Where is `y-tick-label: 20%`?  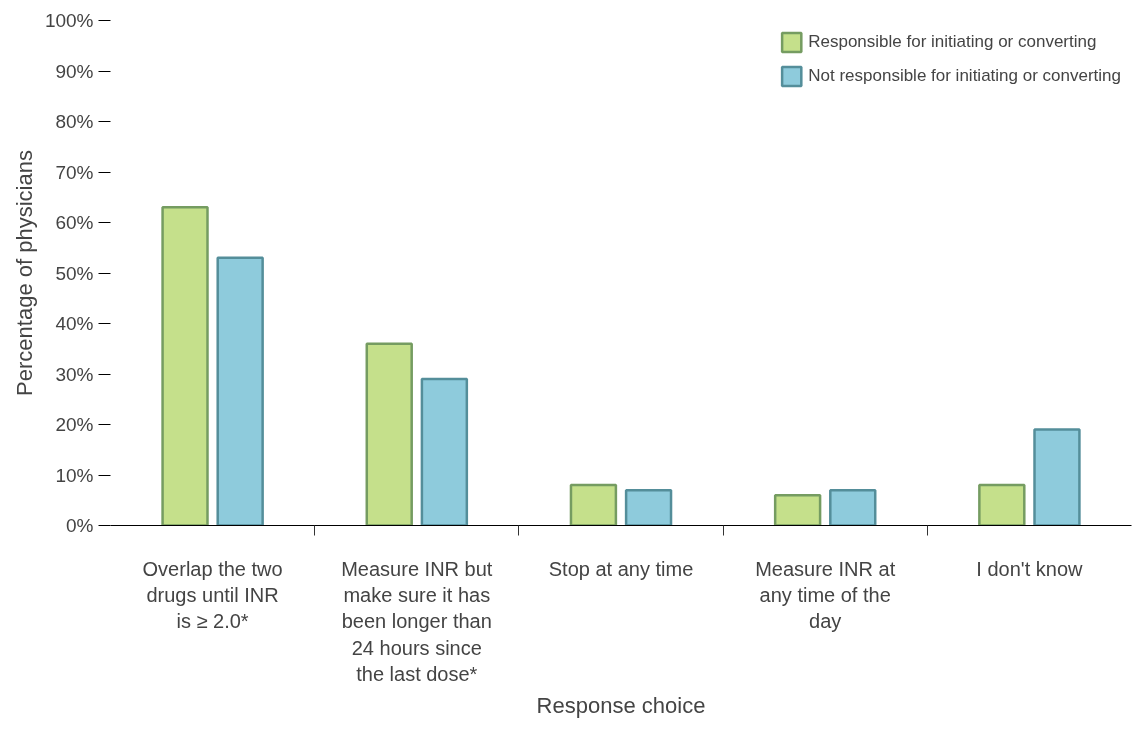
y-tick-label: 20% is located at coordinates (74, 424).